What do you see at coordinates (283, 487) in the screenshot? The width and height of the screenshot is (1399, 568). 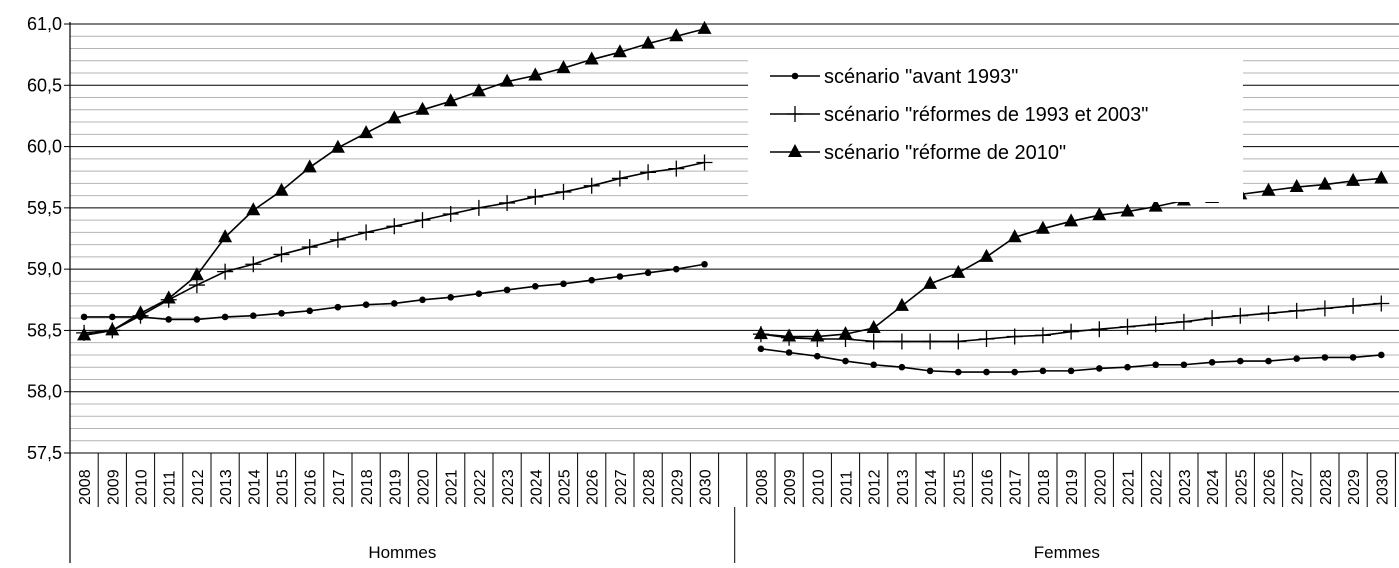 I see `x-tick-label: 2015` at bounding box center [283, 487].